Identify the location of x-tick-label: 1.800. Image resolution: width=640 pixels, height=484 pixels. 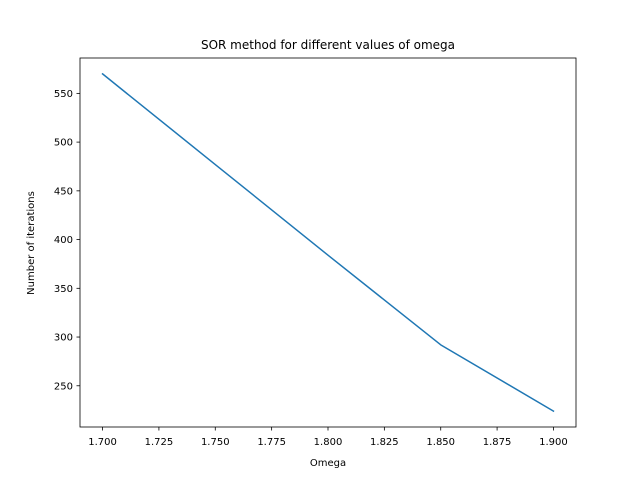
(328, 442).